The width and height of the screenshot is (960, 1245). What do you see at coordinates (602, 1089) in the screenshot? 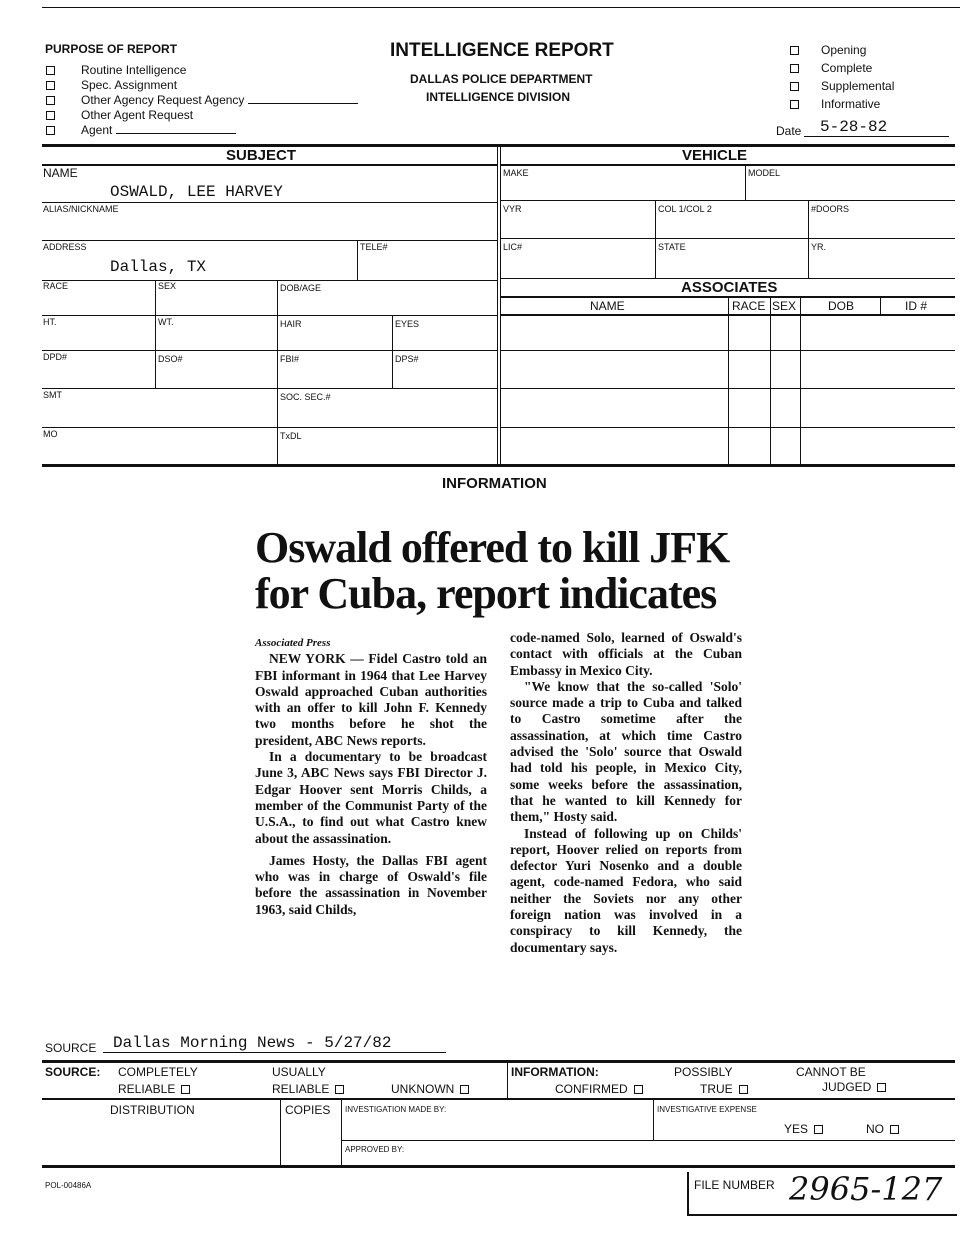
I see `confirmed-option: CONFIRMED` at bounding box center [602, 1089].